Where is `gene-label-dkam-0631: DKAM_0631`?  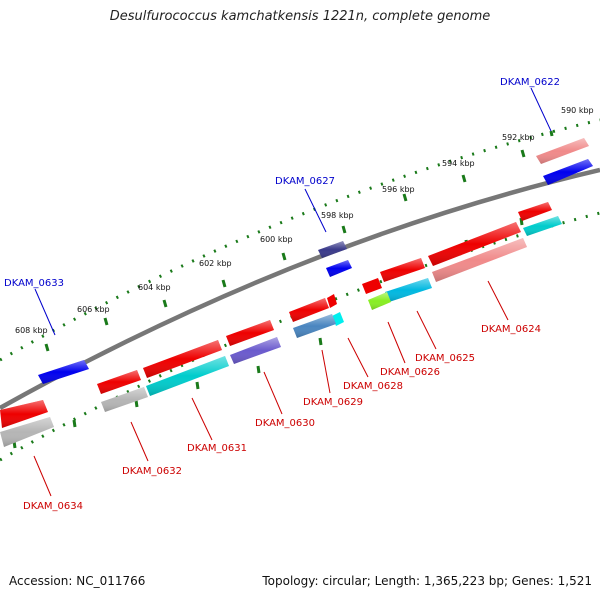
gene-label-dkam-0631: DKAM_0631 is located at coordinates (217, 448).